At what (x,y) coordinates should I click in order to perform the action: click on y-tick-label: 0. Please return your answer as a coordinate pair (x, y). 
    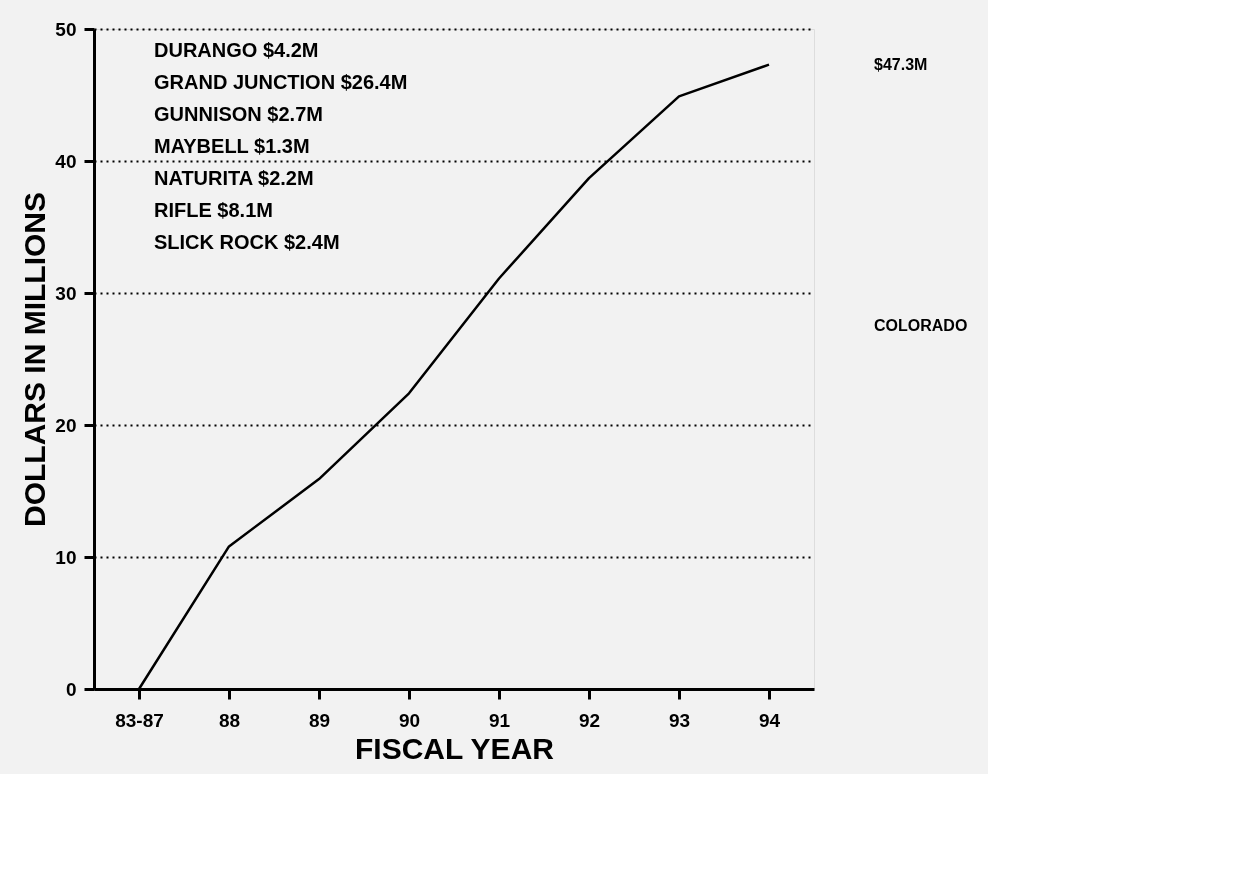
    Looking at the image, I should click on (71, 689).